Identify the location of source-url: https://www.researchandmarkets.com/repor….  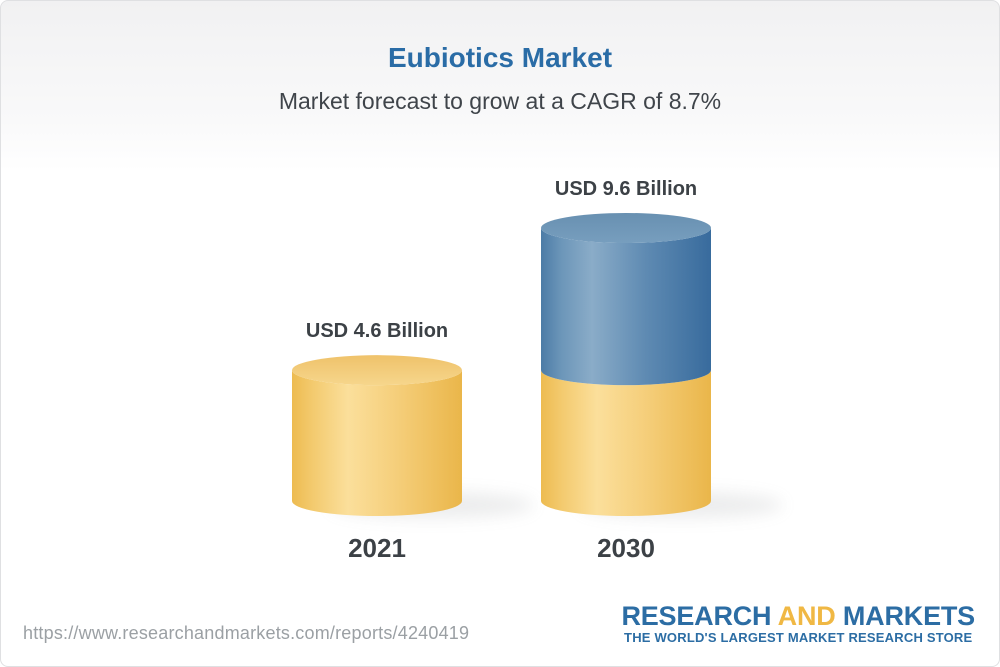
(246, 633).